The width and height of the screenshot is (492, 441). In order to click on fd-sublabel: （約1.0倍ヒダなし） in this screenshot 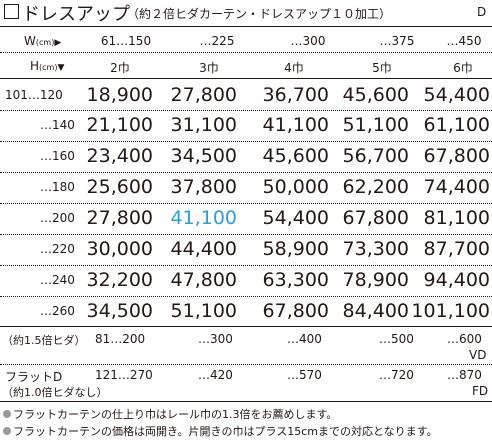, I will do `click(55, 392)`.